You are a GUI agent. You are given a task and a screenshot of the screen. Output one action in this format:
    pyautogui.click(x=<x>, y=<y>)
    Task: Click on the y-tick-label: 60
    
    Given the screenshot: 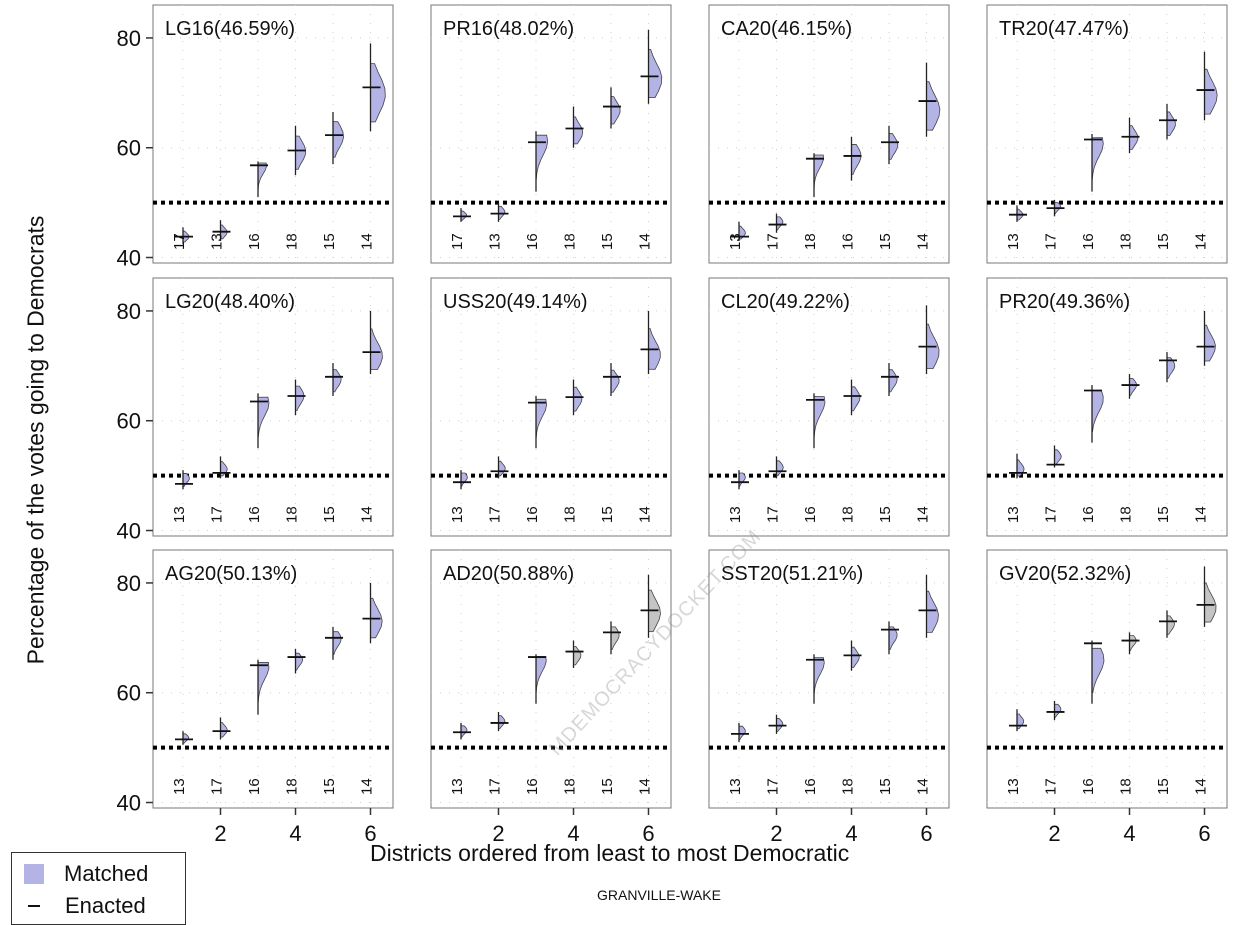 What is the action you would take?
    pyautogui.click(x=129, y=693)
    